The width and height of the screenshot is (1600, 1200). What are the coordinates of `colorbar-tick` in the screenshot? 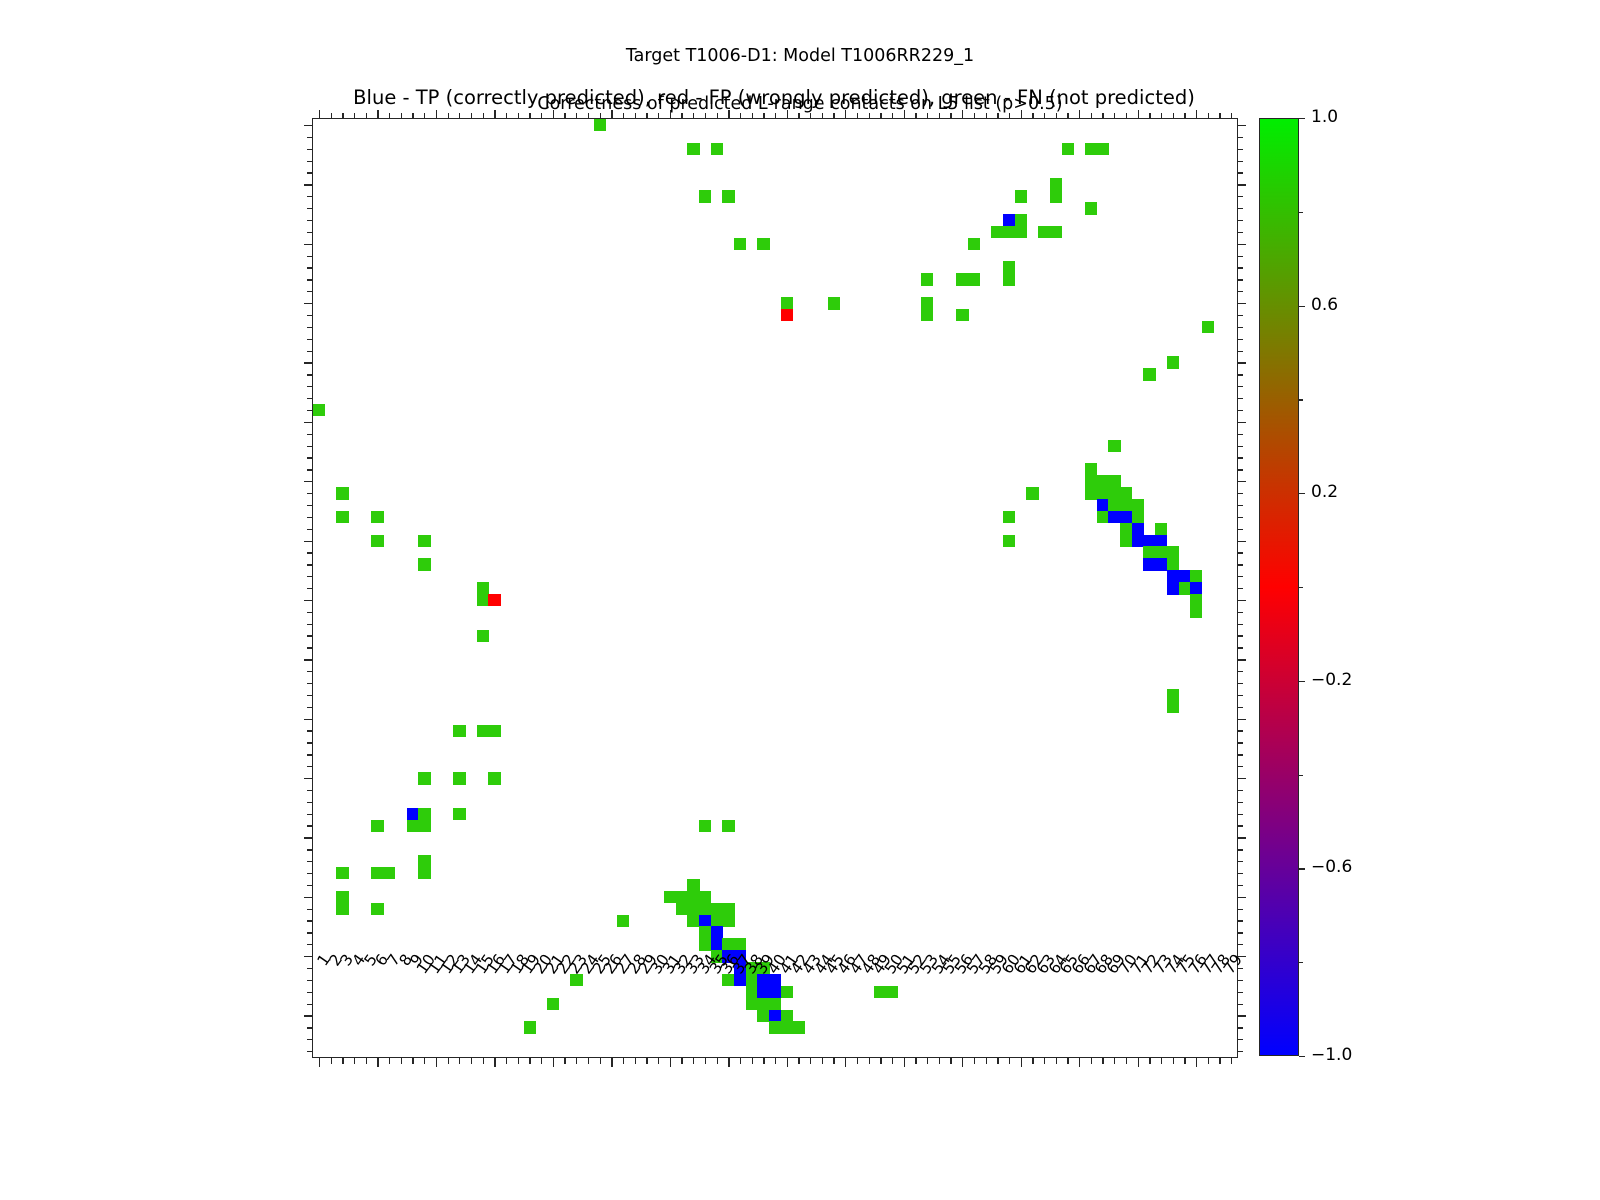 It's located at (1302, 869).